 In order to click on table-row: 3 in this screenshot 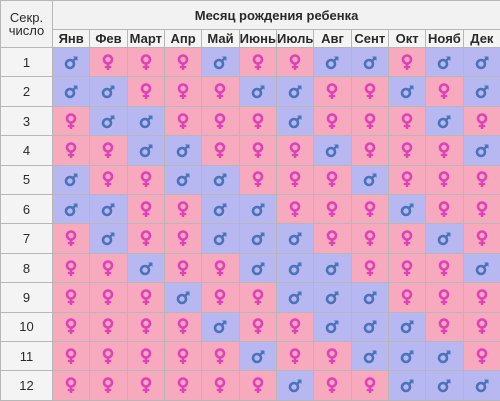, I will do `click(250, 121)`.